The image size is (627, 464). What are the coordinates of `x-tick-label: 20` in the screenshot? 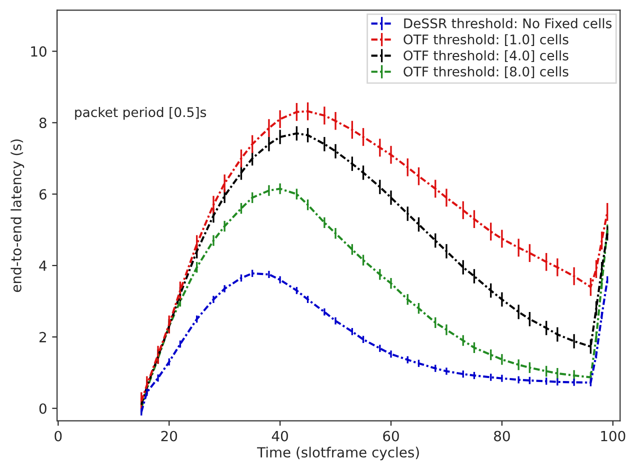 It's located at (169, 436).